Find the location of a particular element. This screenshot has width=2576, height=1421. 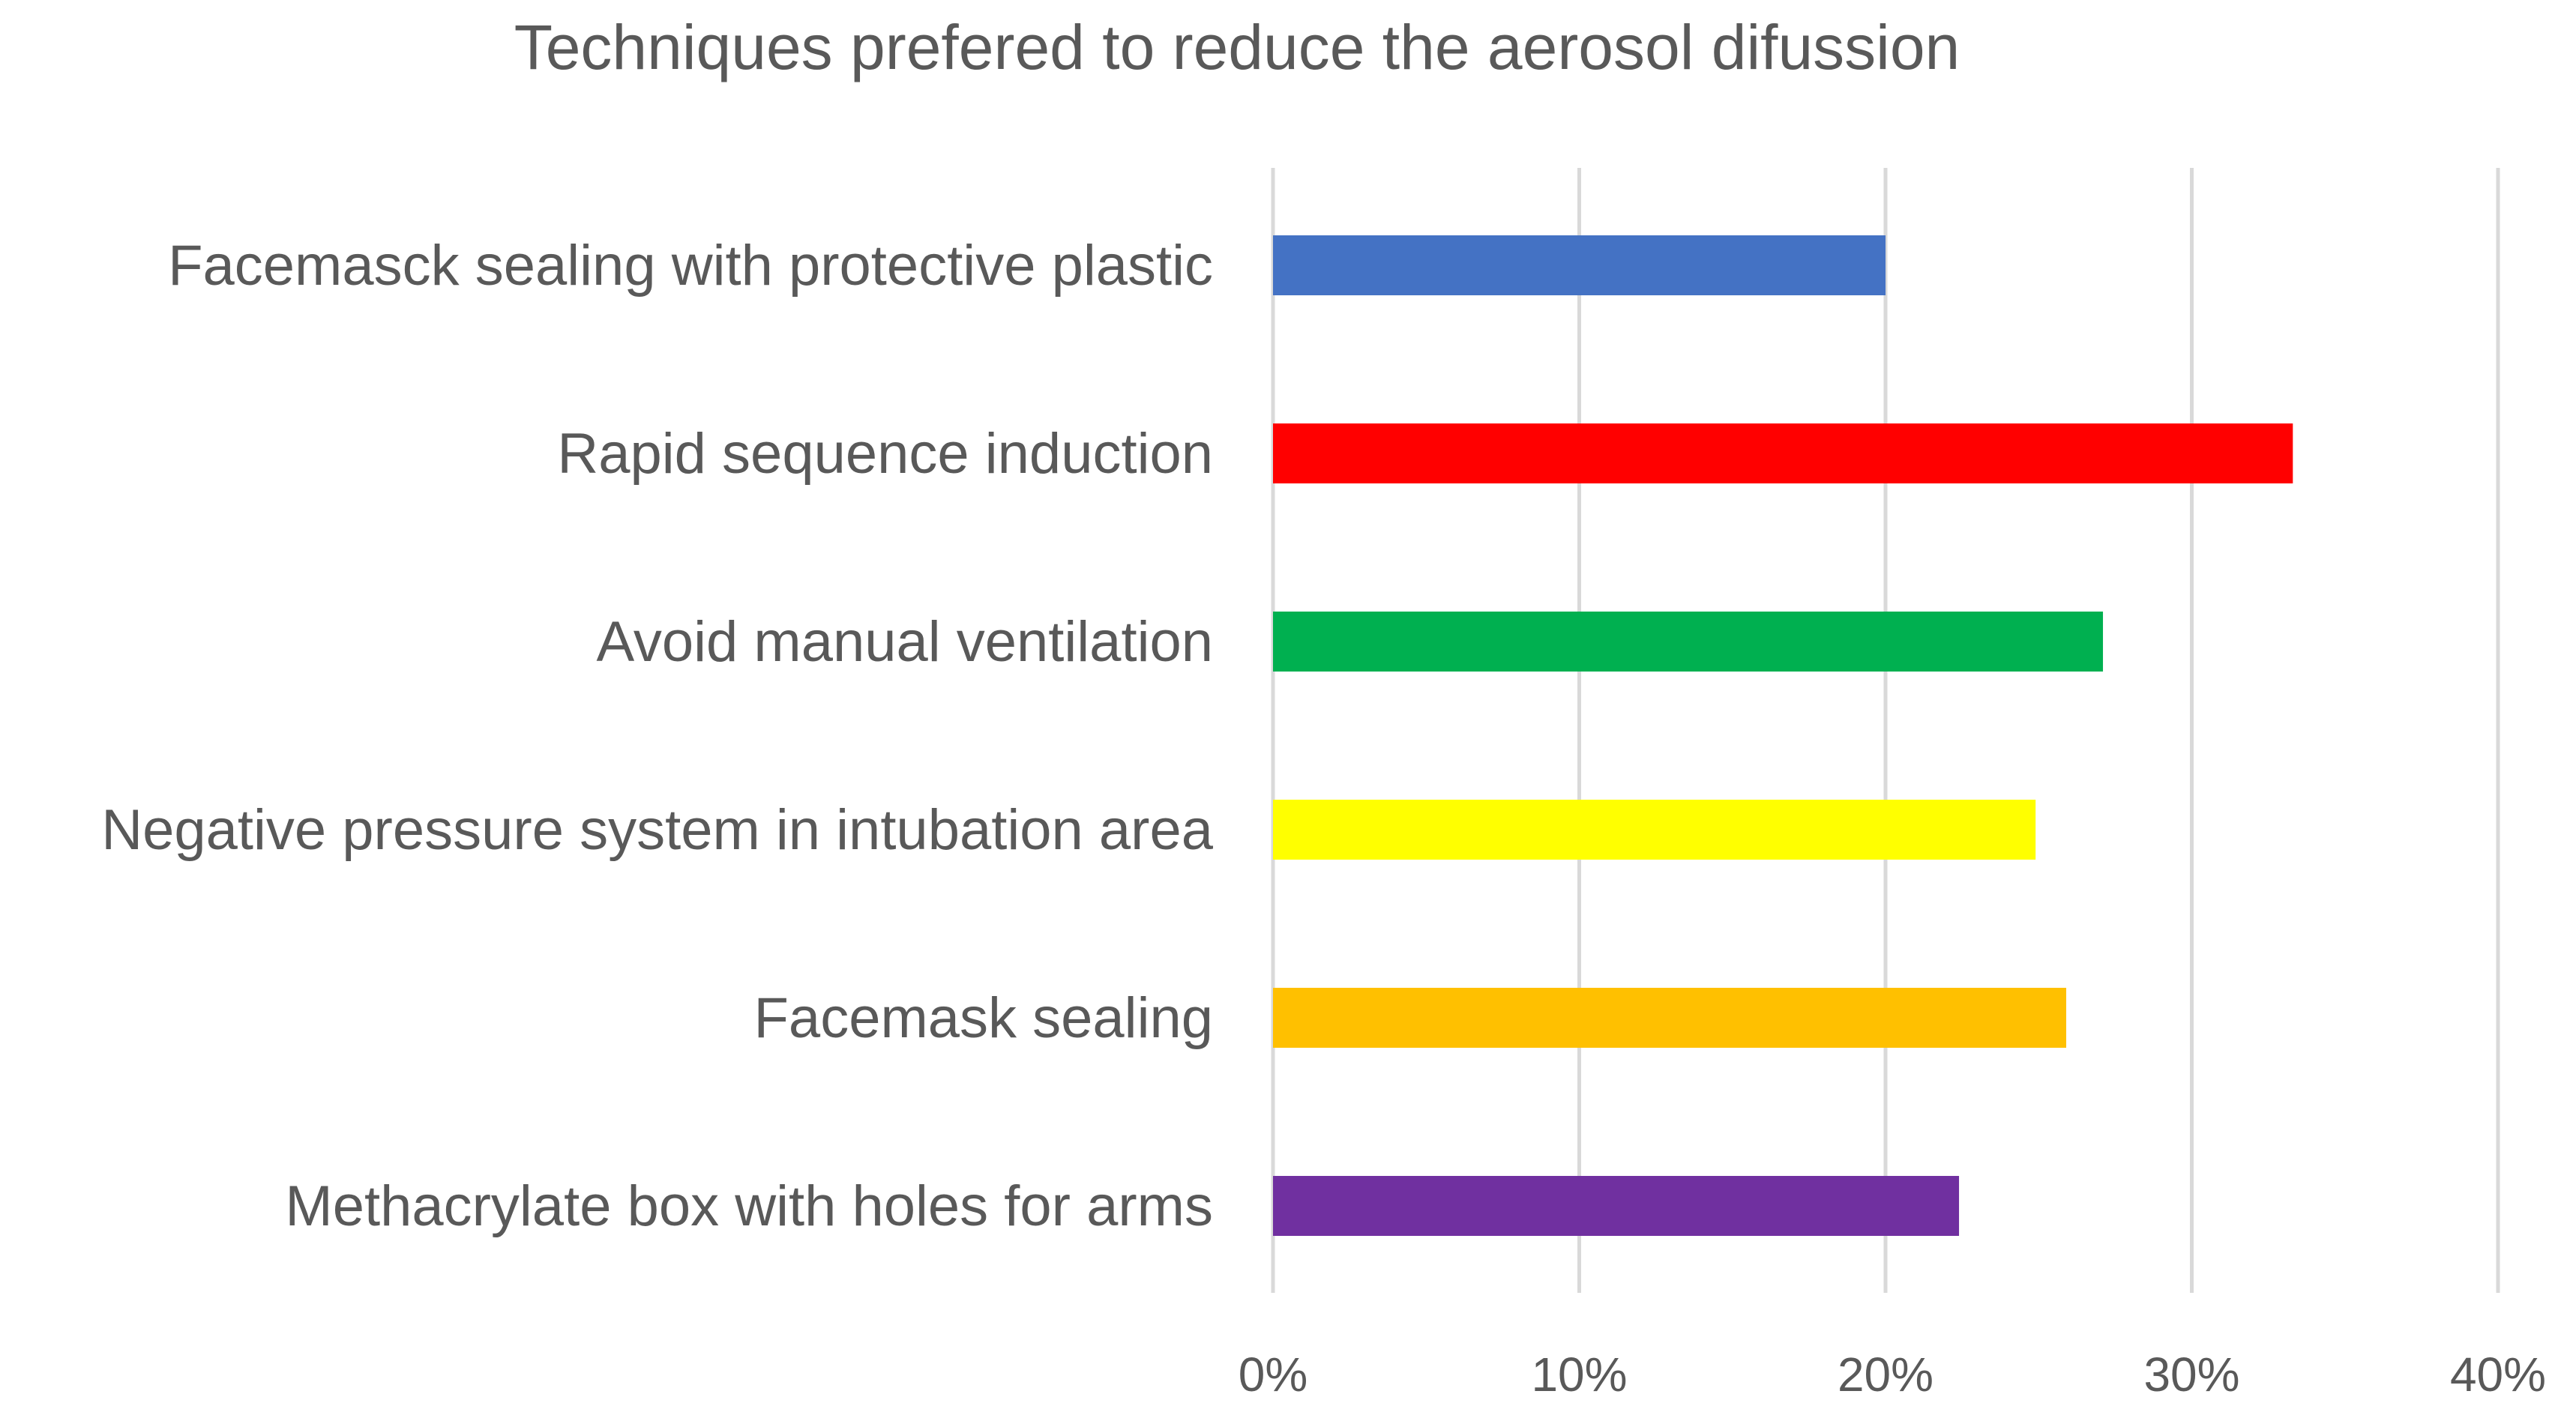

category-label: Rapid sequence induction is located at coordinates (885, 454).